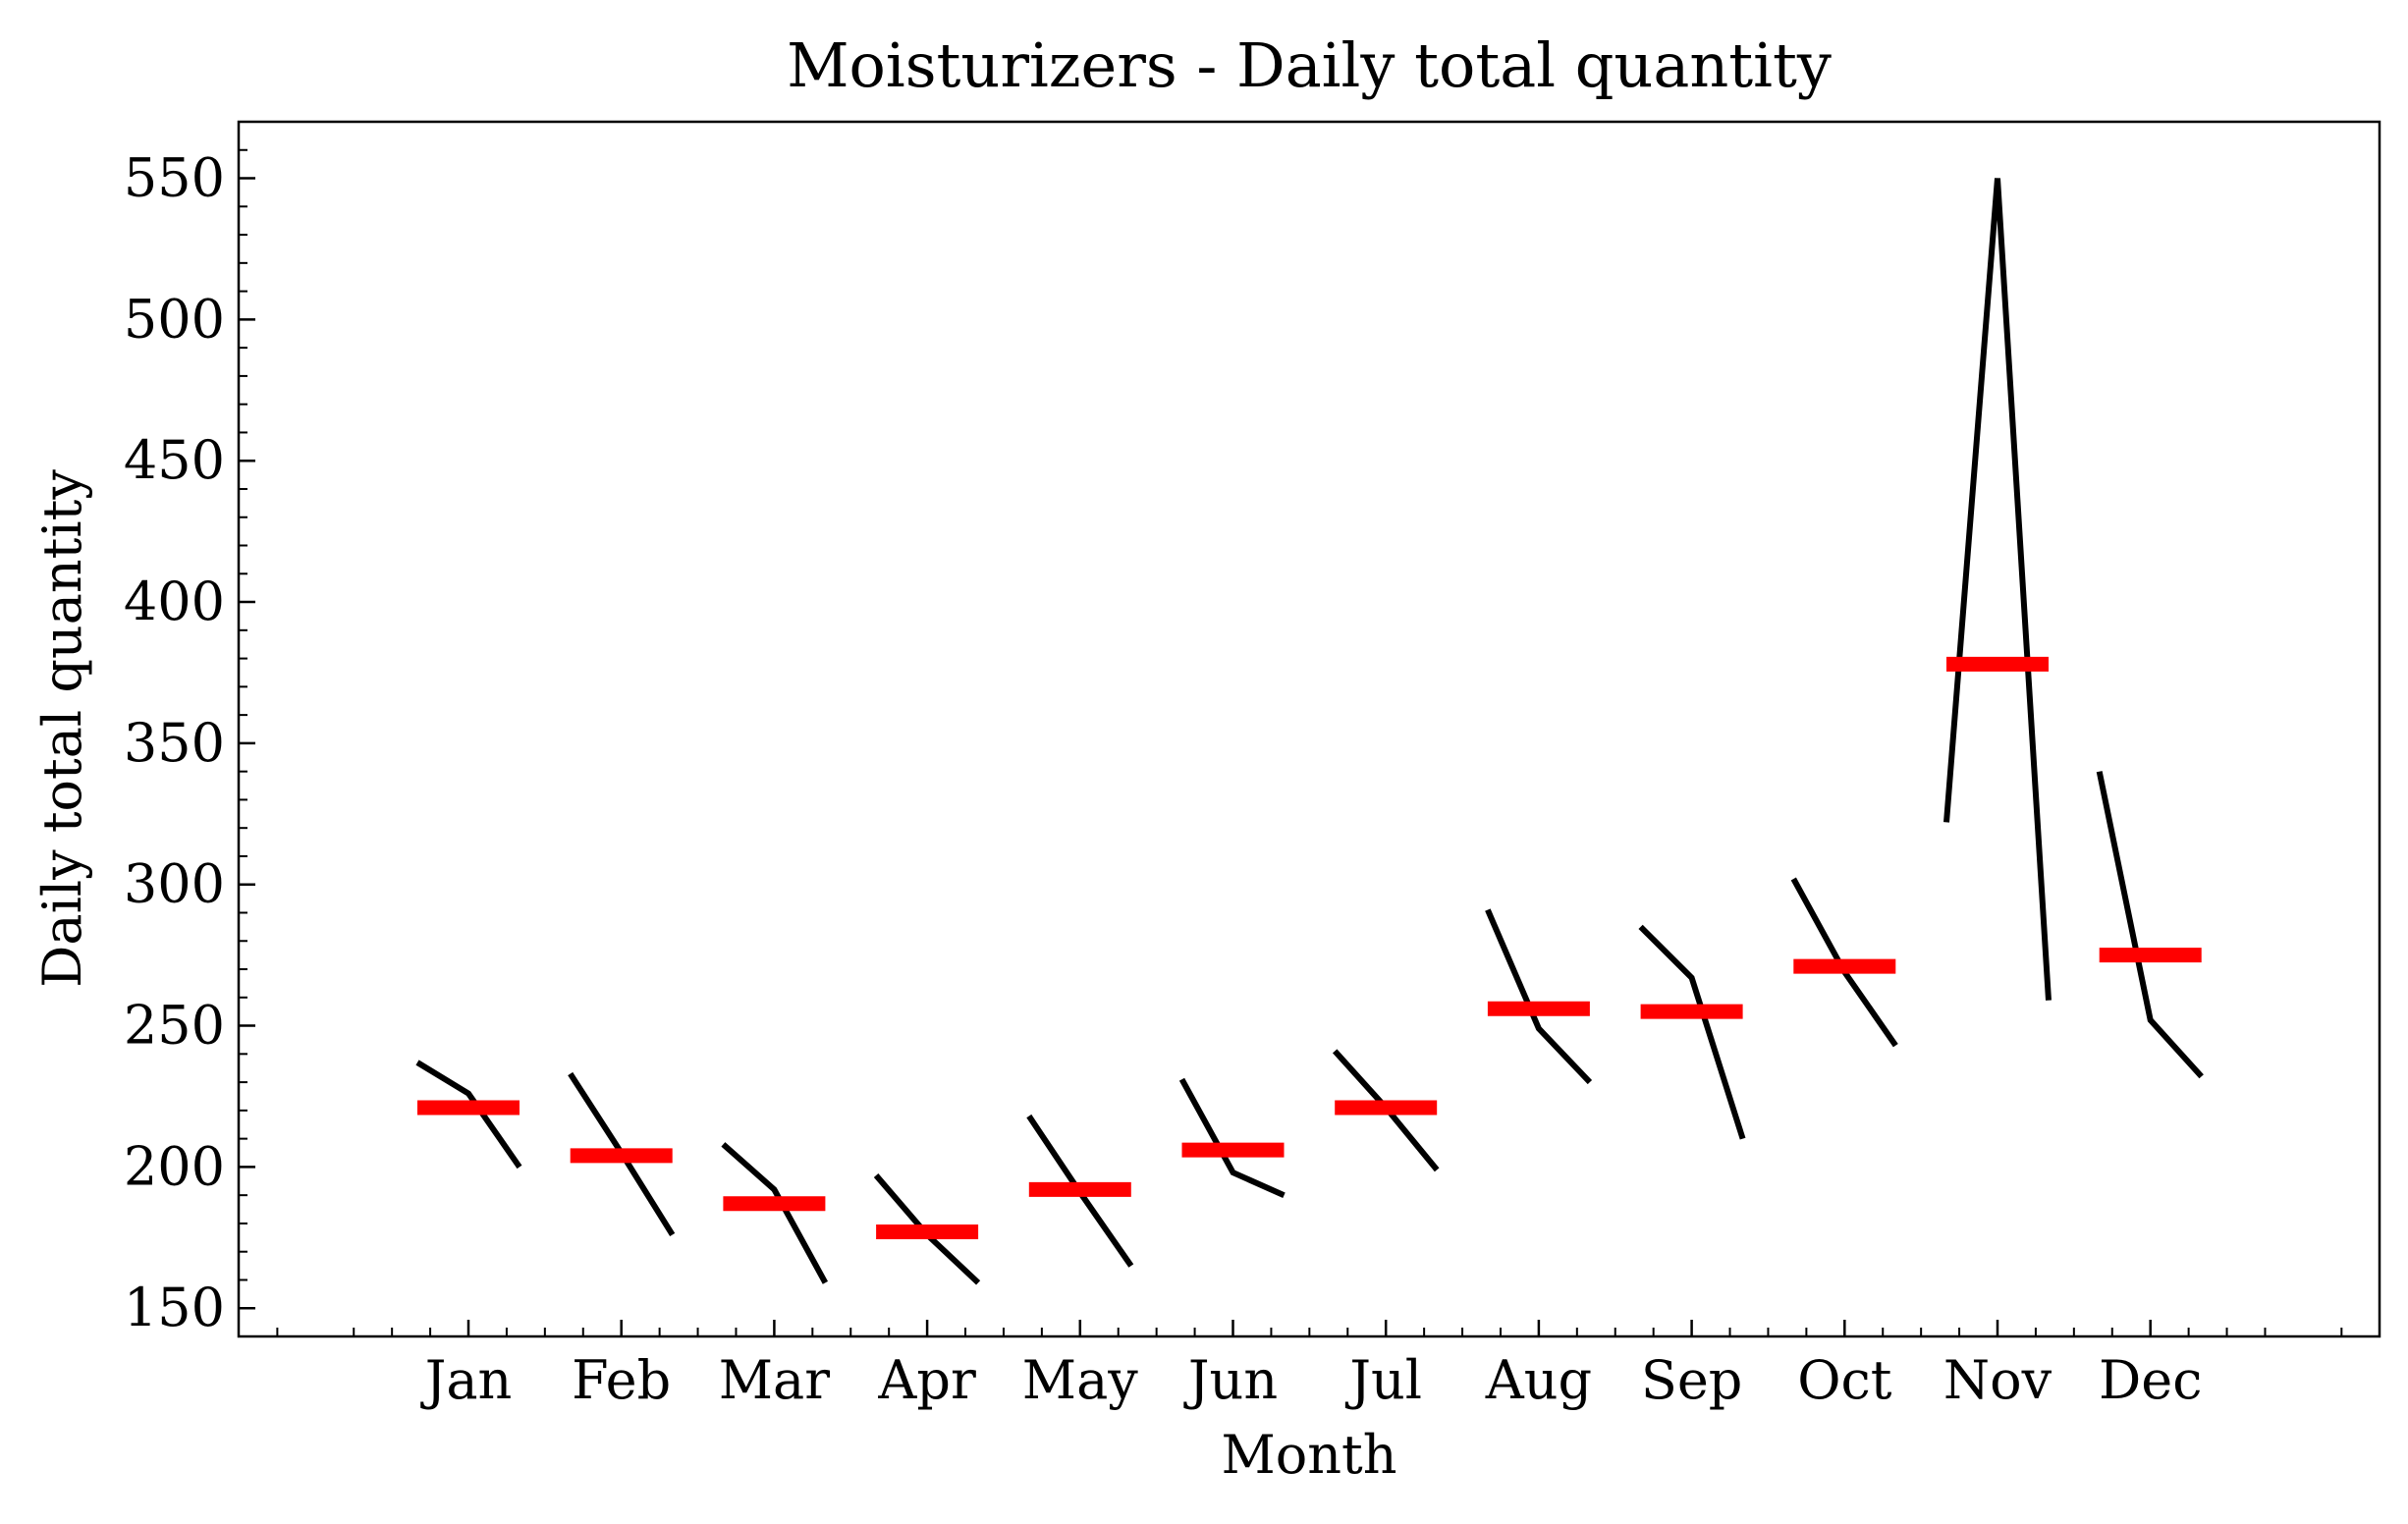  I want to click on month-line-sep, so click(1692, 1032).